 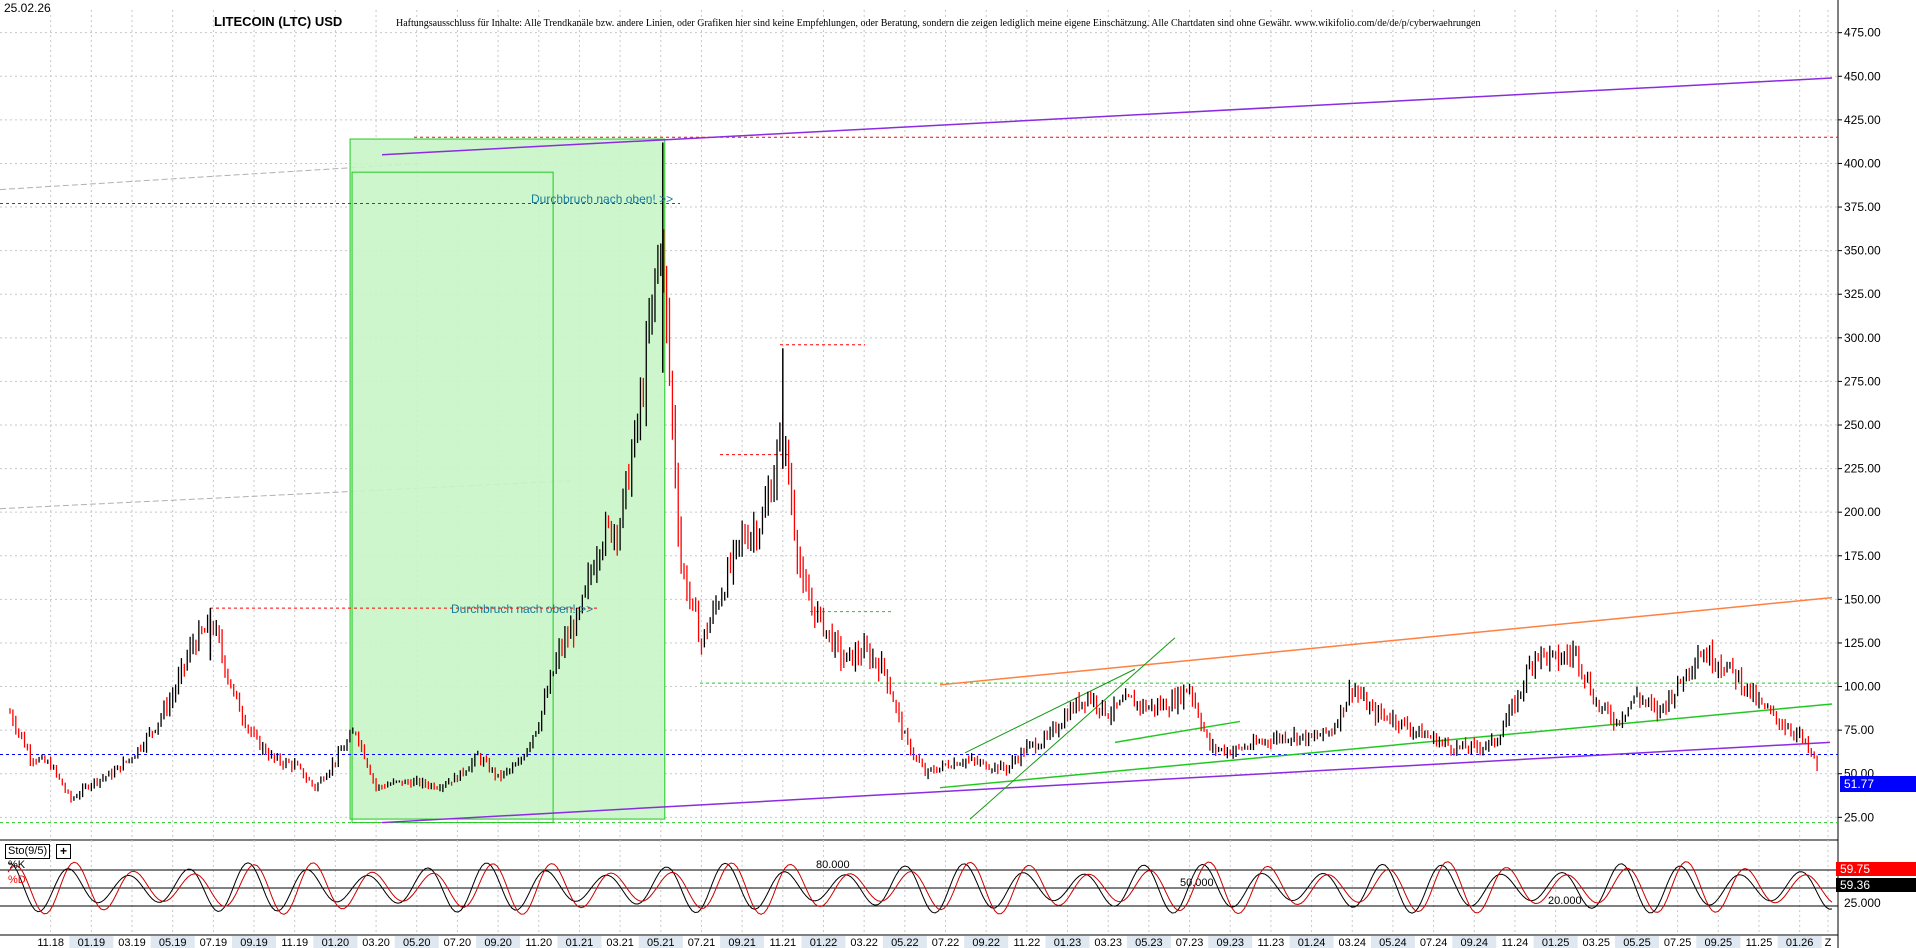 What do you see at coordinates (1072, 728) in the screenshot?
I see `green-channel-line` at bounding box center [1072, 728].